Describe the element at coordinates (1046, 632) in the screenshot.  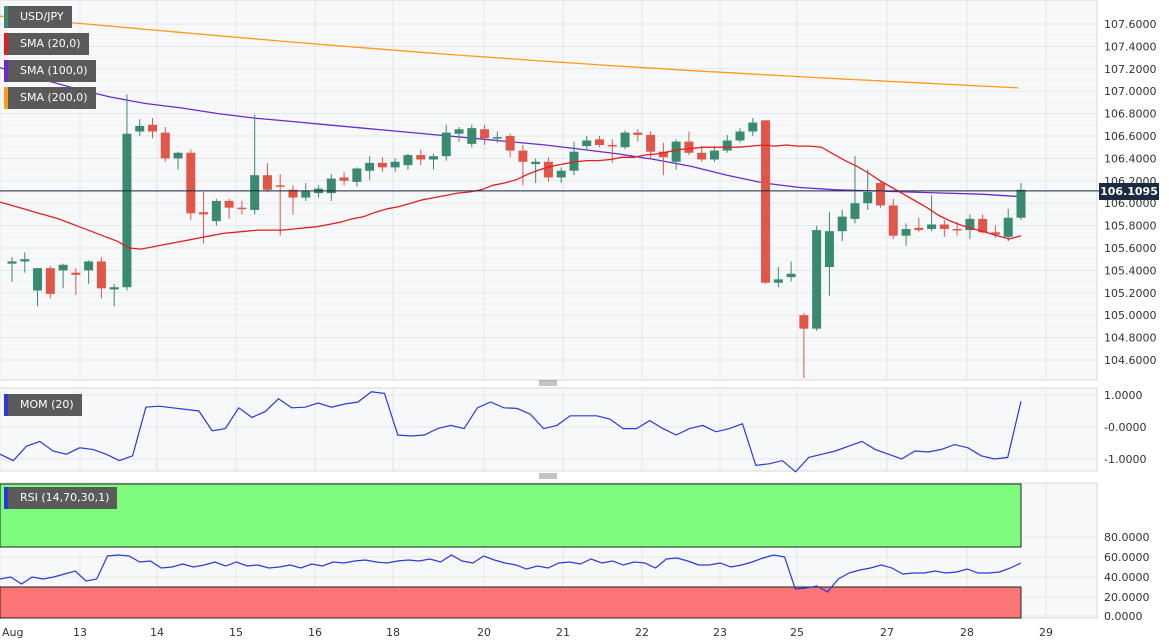
I see `date-tick-label: 29` at that location.